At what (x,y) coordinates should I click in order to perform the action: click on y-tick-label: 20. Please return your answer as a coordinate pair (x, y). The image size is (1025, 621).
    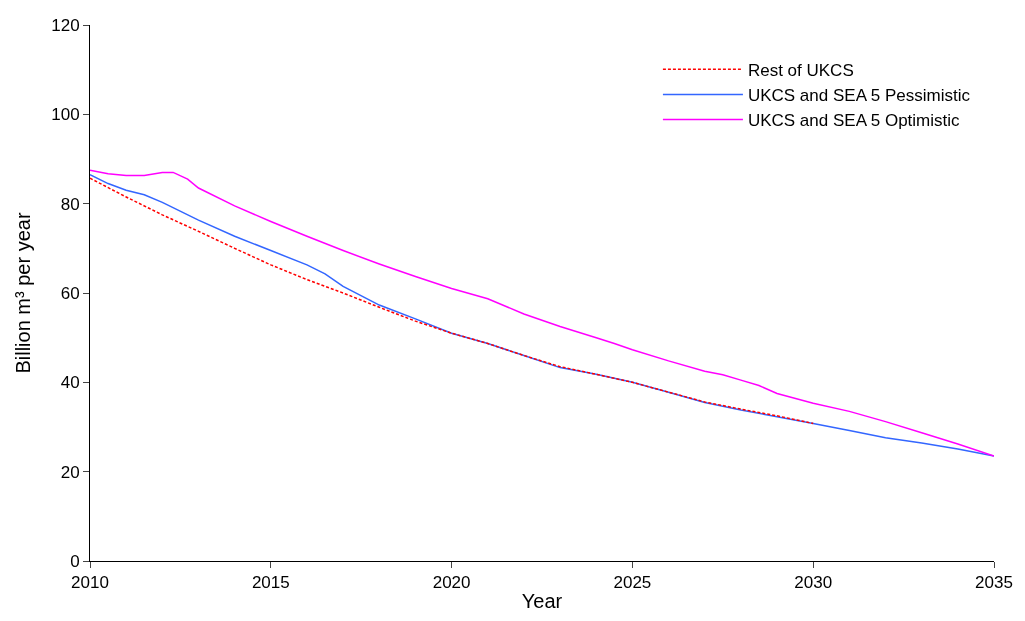
    Looking at the image, I should click on (70, 472).